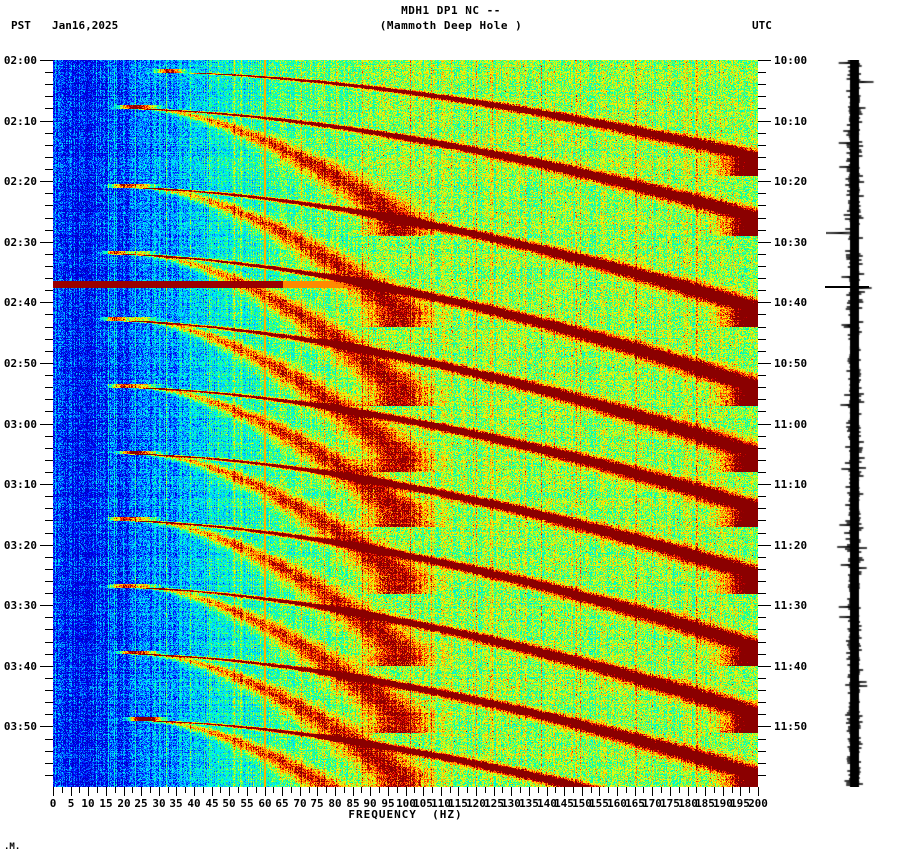 The height and width of the screenshot is (864, 902). What do you see at coordinates (388, 803) in the screenshot?
I see `freq-tick-label: 95` at bounding box center [388, 803].